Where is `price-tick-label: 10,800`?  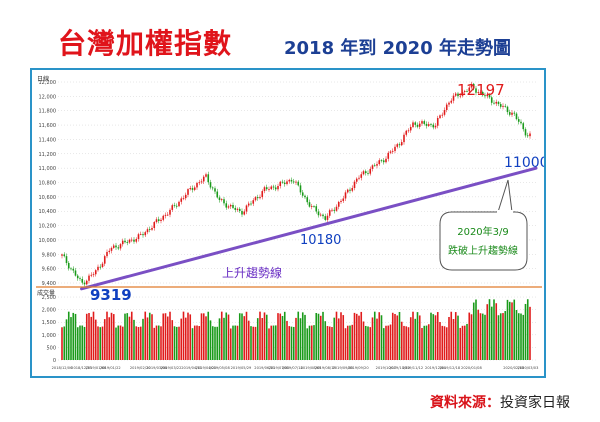
price-tick-label: 10,800 is located at coordinates (48, 184).